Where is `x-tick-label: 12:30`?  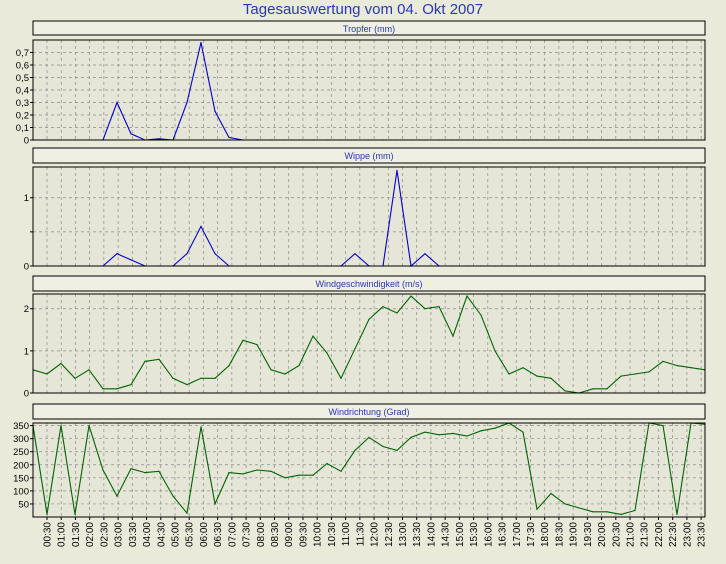
x-tick-label: 12:30 is located at coordinates (389, 534).